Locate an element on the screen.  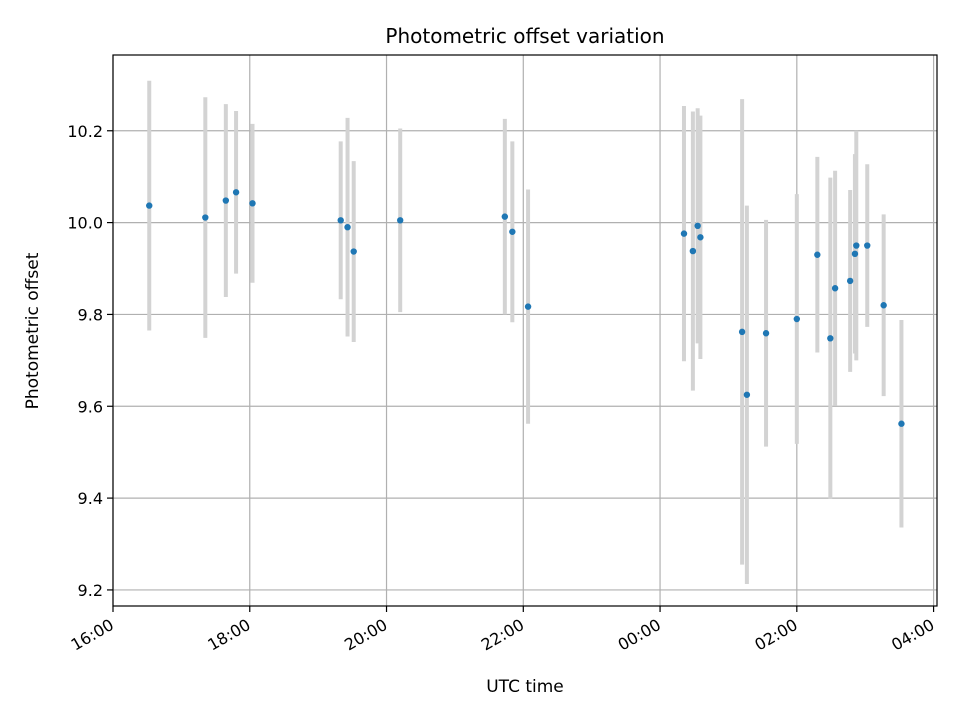
x-tick-label: 16:00 is located at coordinates (92, 635).